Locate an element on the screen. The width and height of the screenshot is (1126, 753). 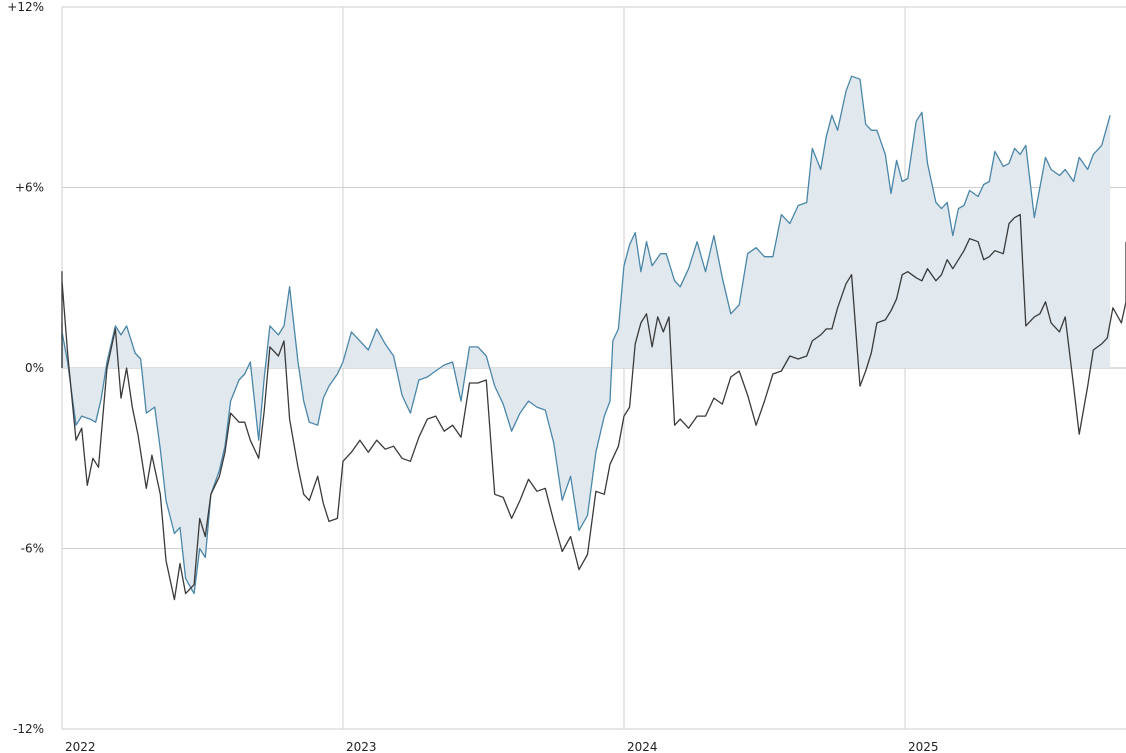
x-tick-label: 2023 is located at coordinates (361, 746).